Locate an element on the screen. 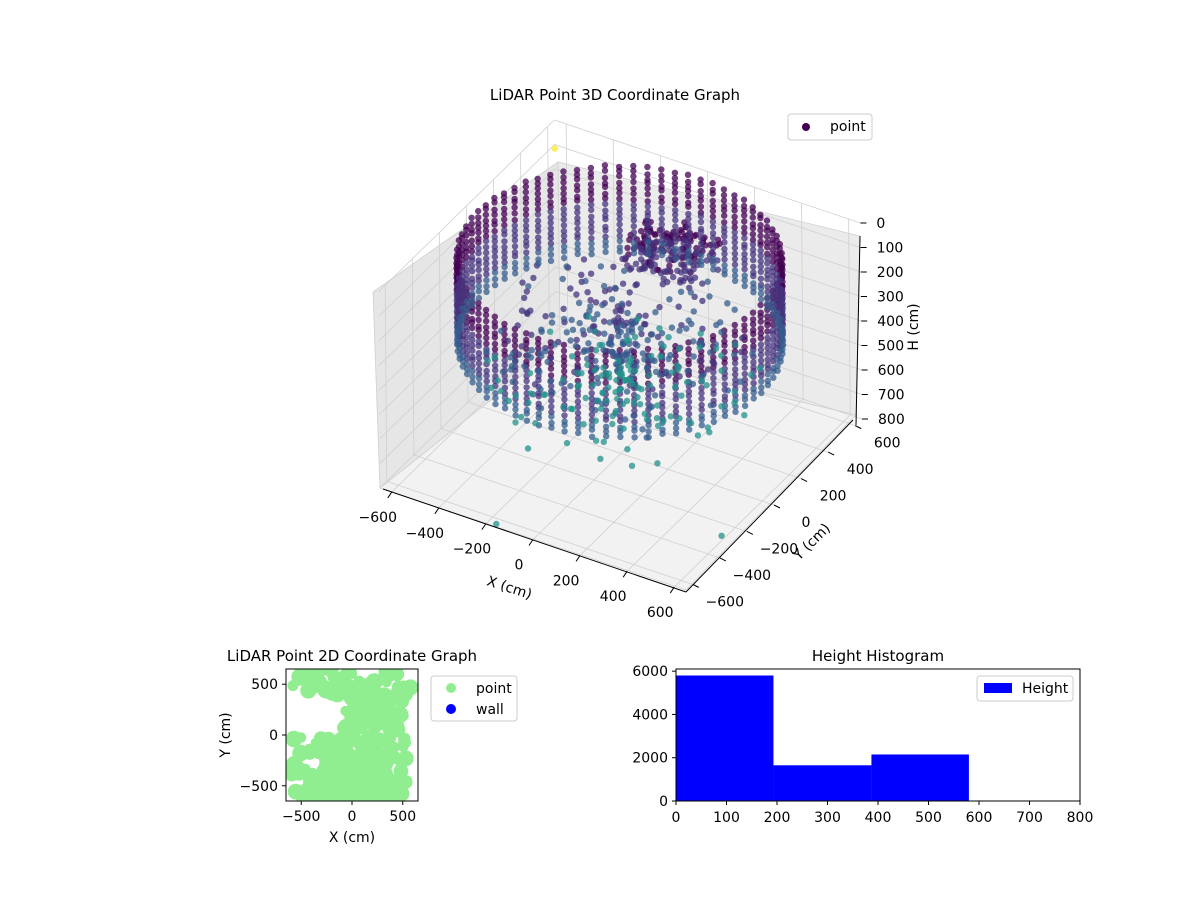 This screenshot has width=1200, height=900. z-tick-label: 100 is located at coordinates (890, 249).